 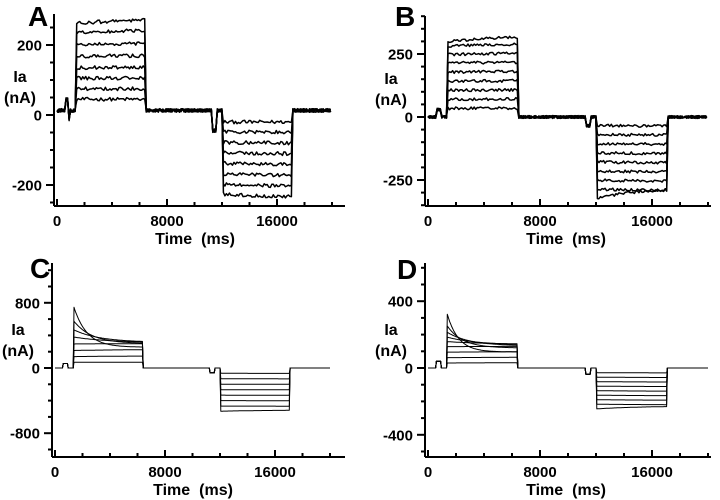 What do you see at coordinates (405, 16) in the screenshot?
I see `panel-B-letter: B` at bounding box center [405, 16].